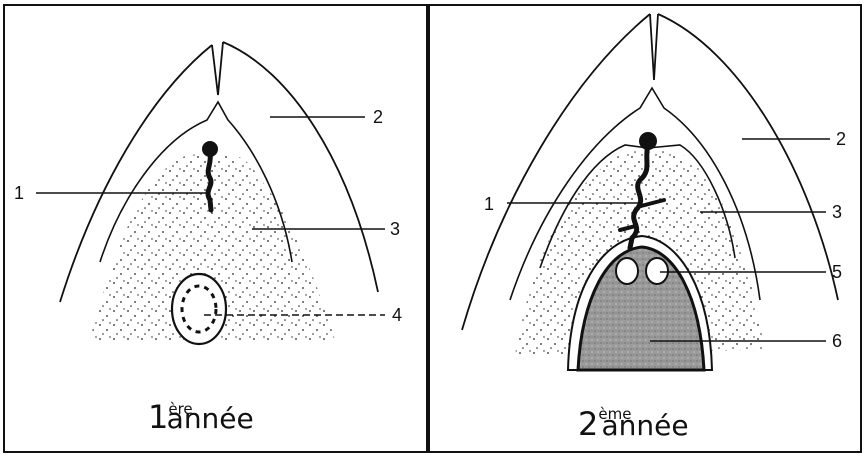  Describe the element at coordinates (180, 409) in the screenshot. I see `panel-1-caption-superscript: ère` at that location.